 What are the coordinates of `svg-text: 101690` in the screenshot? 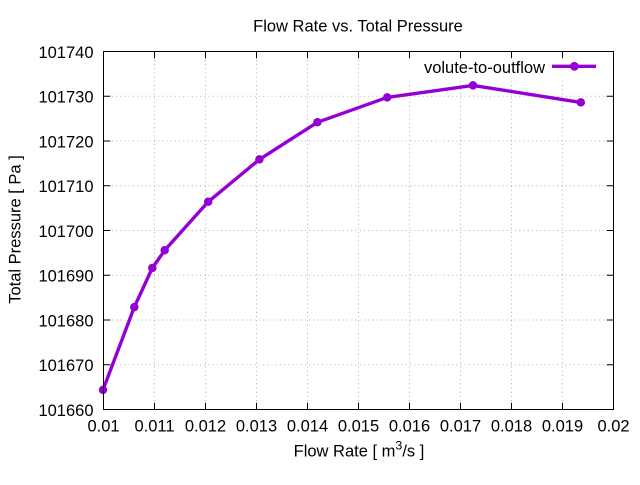 It's located at (65, 277).